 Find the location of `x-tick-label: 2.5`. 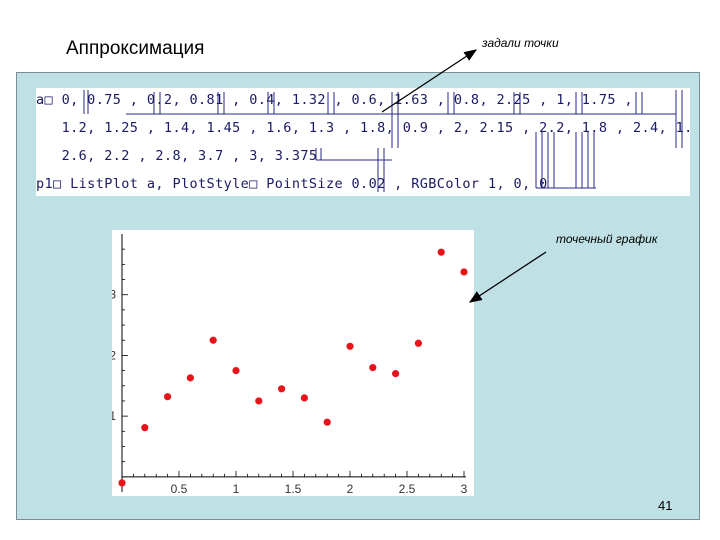

x-tick-label: 2.5 is located at coordinates (407, 489).